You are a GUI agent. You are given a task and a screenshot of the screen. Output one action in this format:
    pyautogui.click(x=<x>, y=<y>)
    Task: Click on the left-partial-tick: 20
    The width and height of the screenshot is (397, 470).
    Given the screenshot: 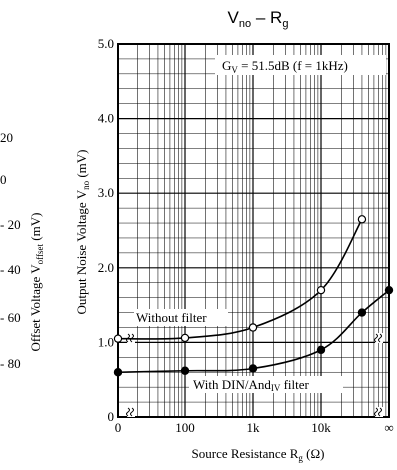 What is the action you would take?
    pyautogui.click(x=6, y=137)
    